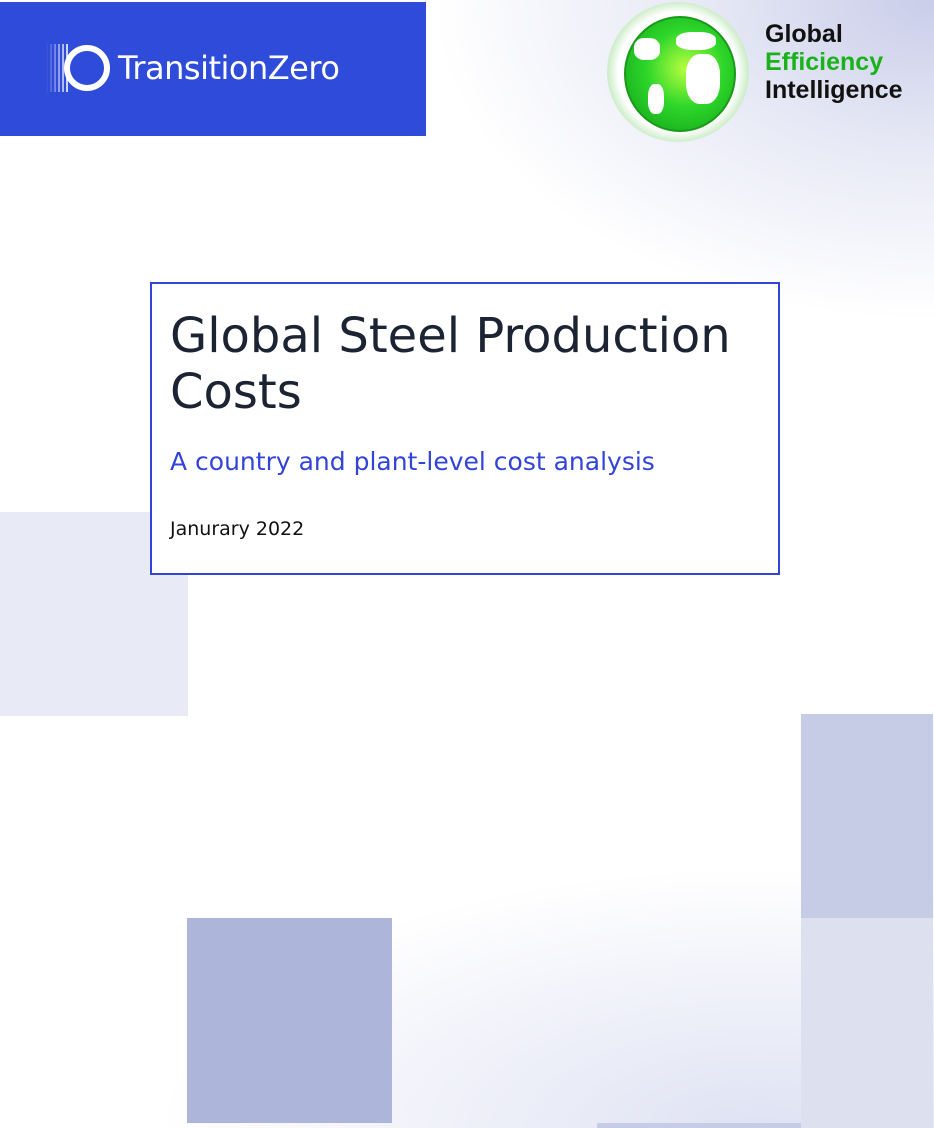 The width and height of the screenshot is (934, 1128). What do you see at coordinates (412, 461) in the screenshot?
I see `subtitle: A country and plant-level cost analysis` at bounding box center [412, 461].